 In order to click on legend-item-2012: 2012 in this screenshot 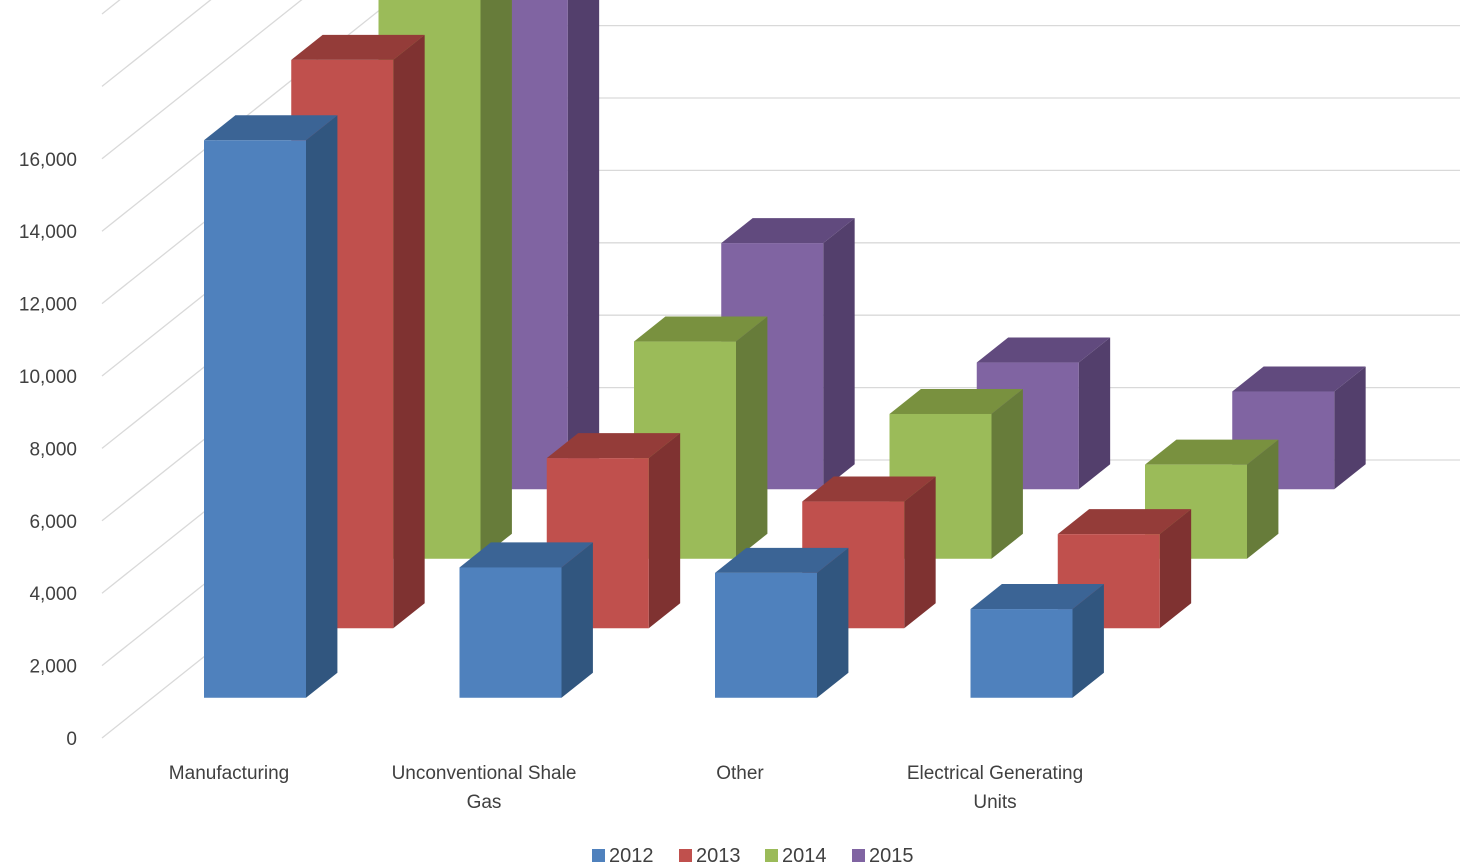, I will do `click(623, 855)`.